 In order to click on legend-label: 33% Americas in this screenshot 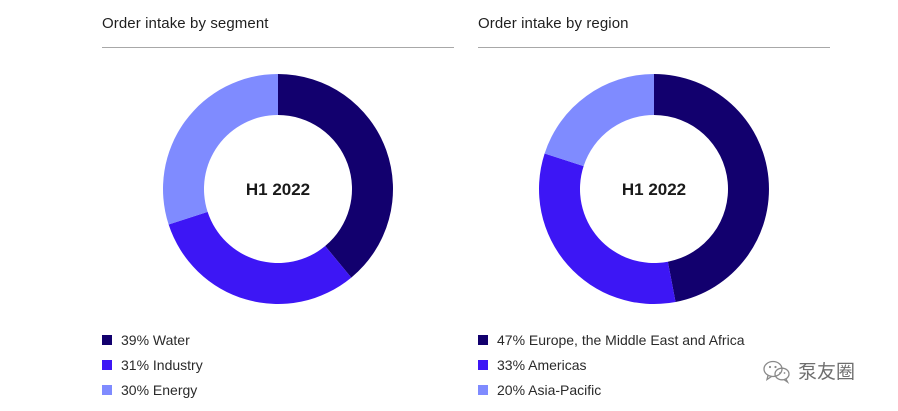, I will do `click(542, 364)`.